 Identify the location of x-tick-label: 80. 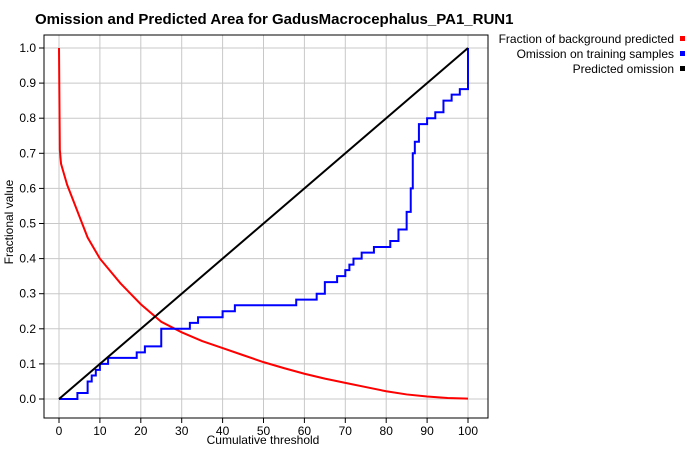
(387, 431).